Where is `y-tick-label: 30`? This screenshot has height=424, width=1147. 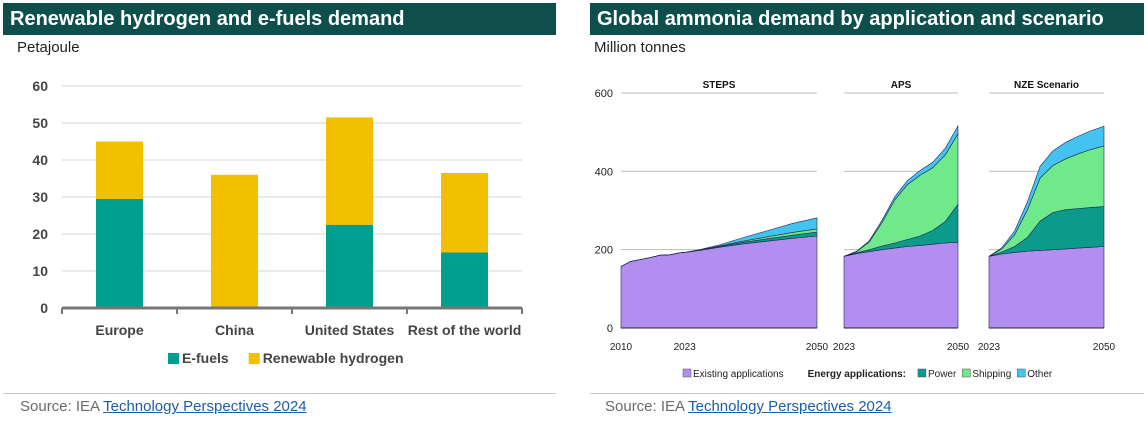 y-tick-label: 30 is located at coordinates (40, 197).